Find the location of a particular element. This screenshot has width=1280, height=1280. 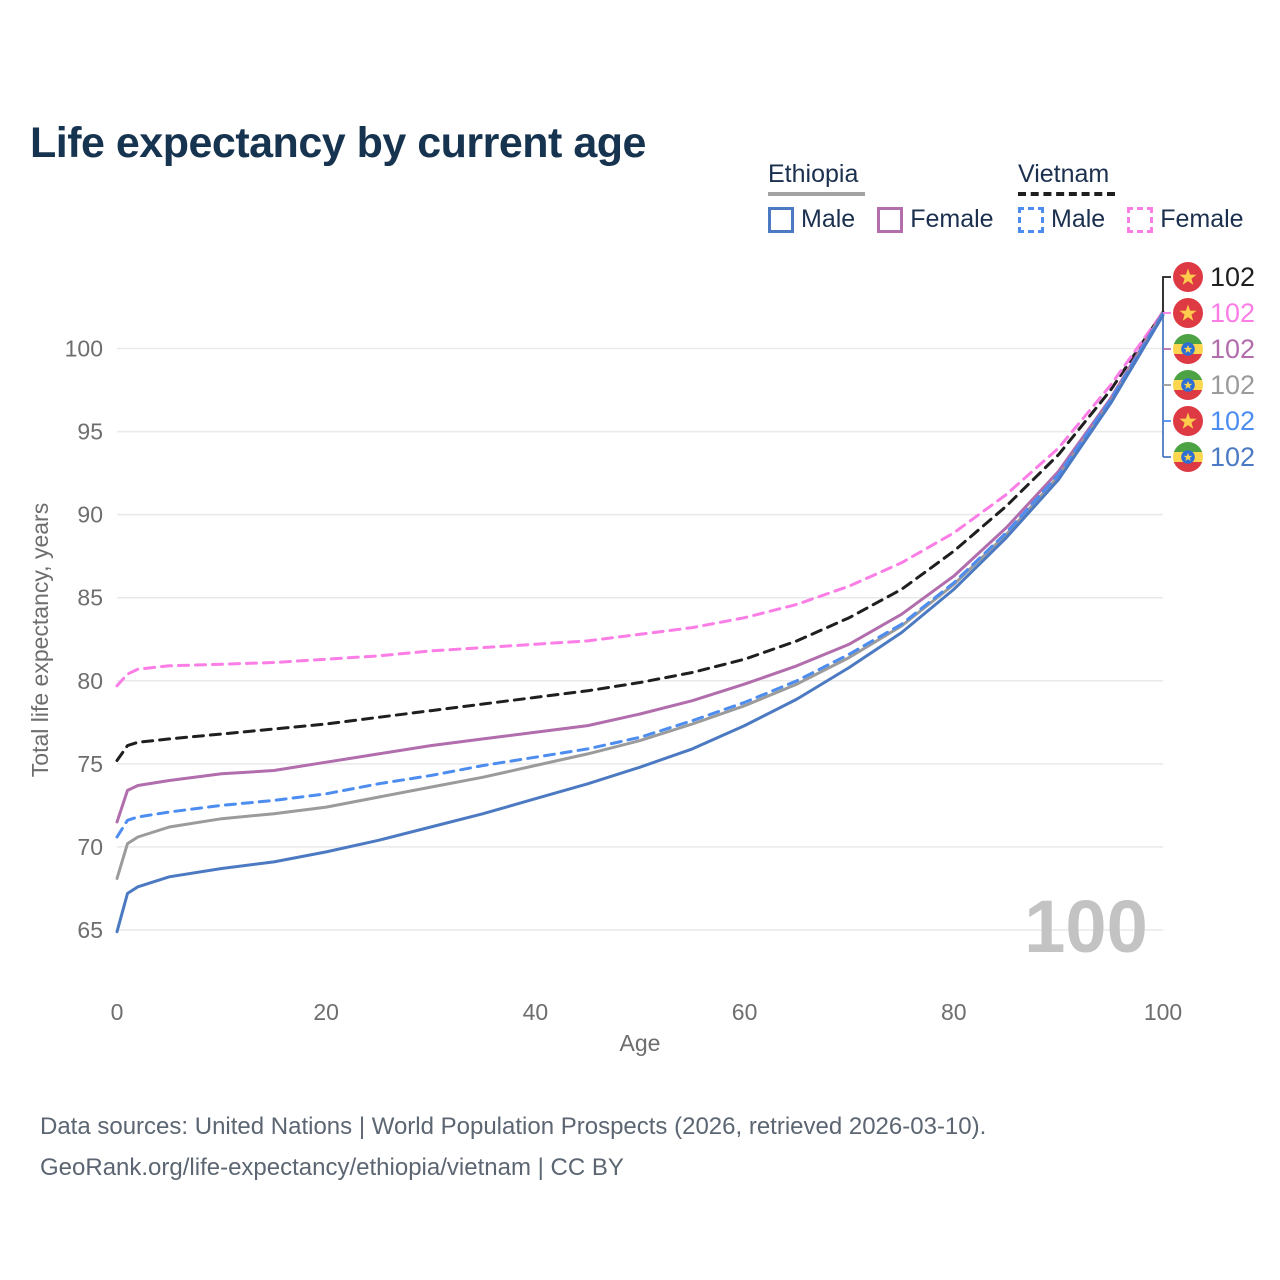

y-tick-label: 95 is located at coordinates (90, 432).